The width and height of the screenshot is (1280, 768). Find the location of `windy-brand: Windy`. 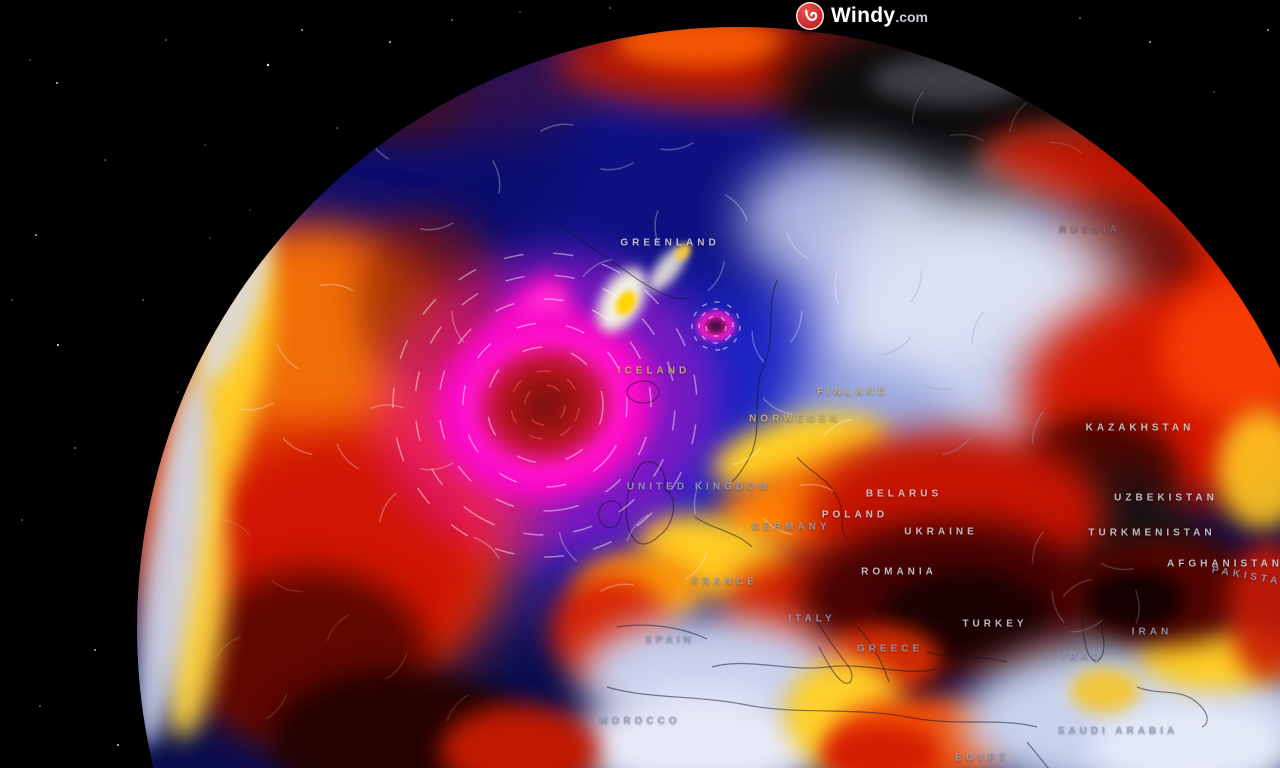

windy-brand: Windy is located at coordinates (863, 15).